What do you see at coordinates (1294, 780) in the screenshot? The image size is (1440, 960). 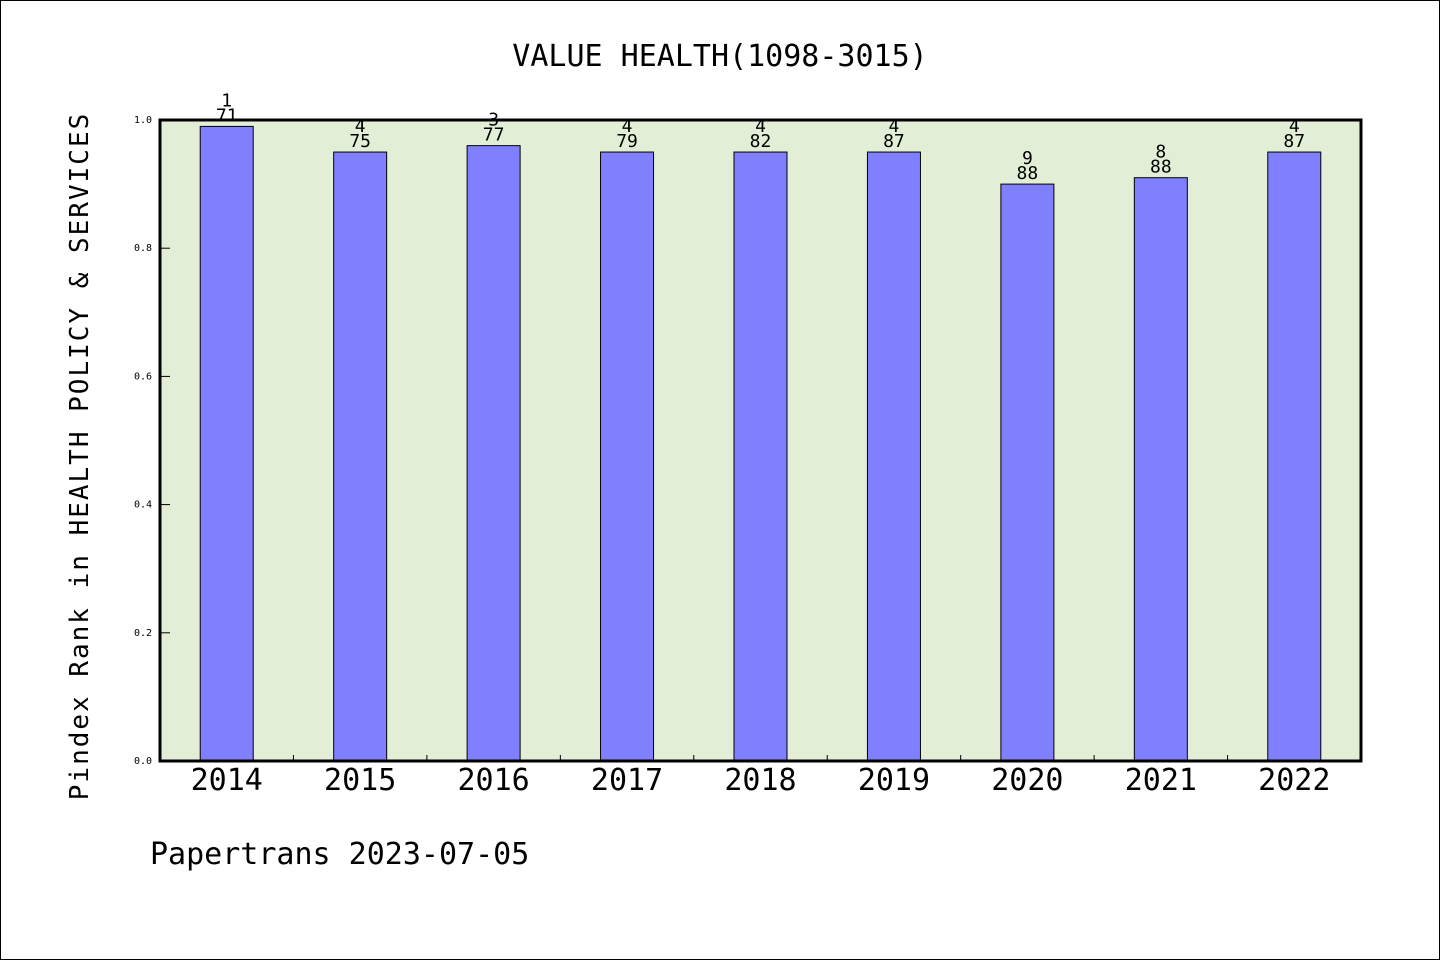 I see `x-tick-label: 2022` at bounding box center [1294, 780].